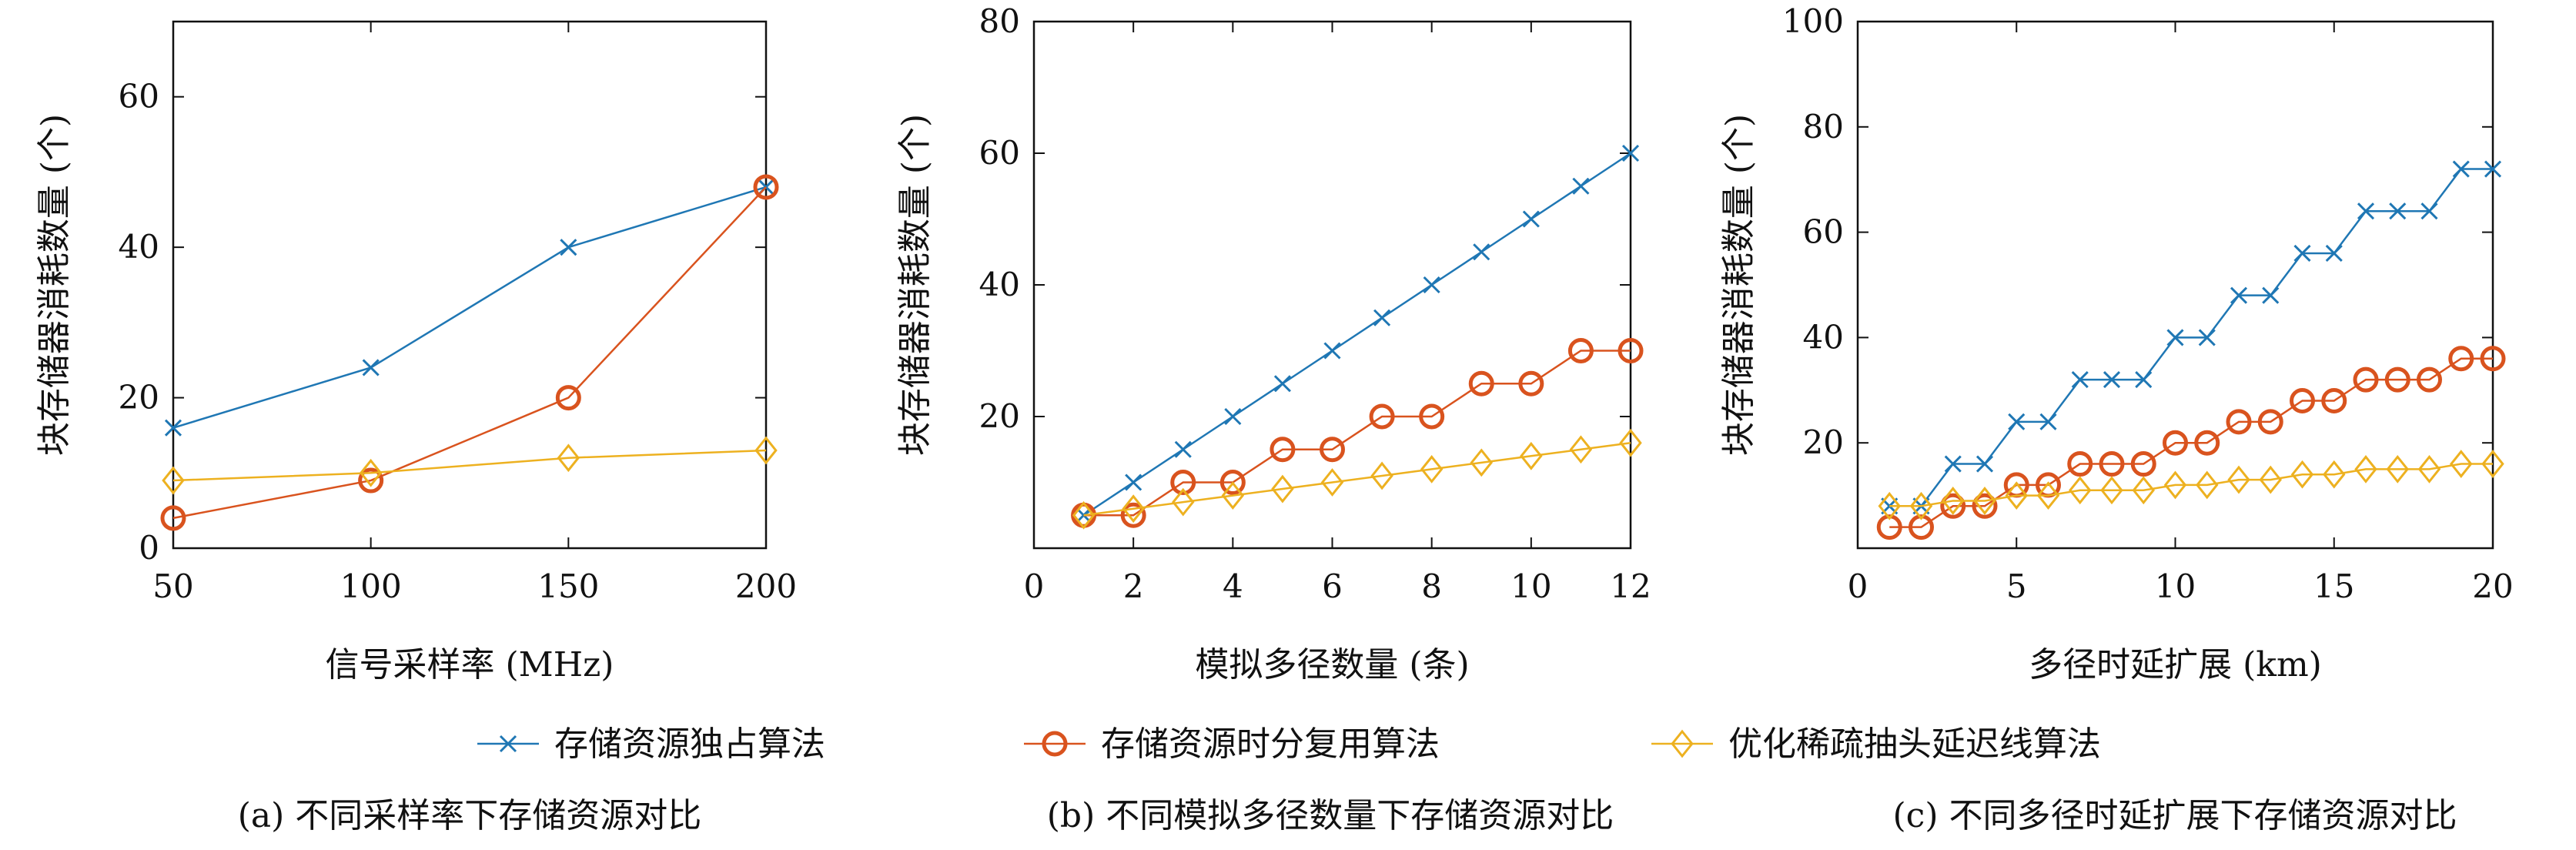  I want to click on legend-label: 存储资源时分复用算法, so click(1270, 744).